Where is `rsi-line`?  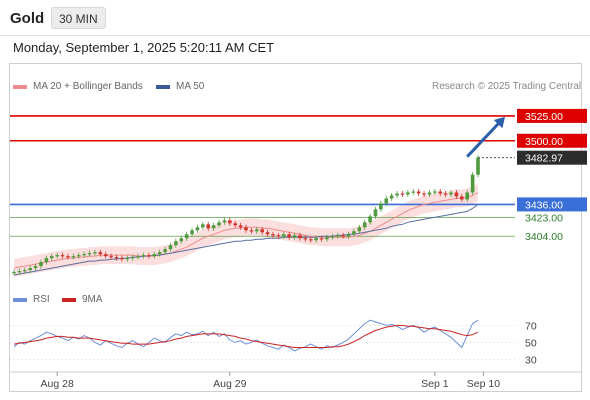 rsi-line is located at coordinates (246, 335).